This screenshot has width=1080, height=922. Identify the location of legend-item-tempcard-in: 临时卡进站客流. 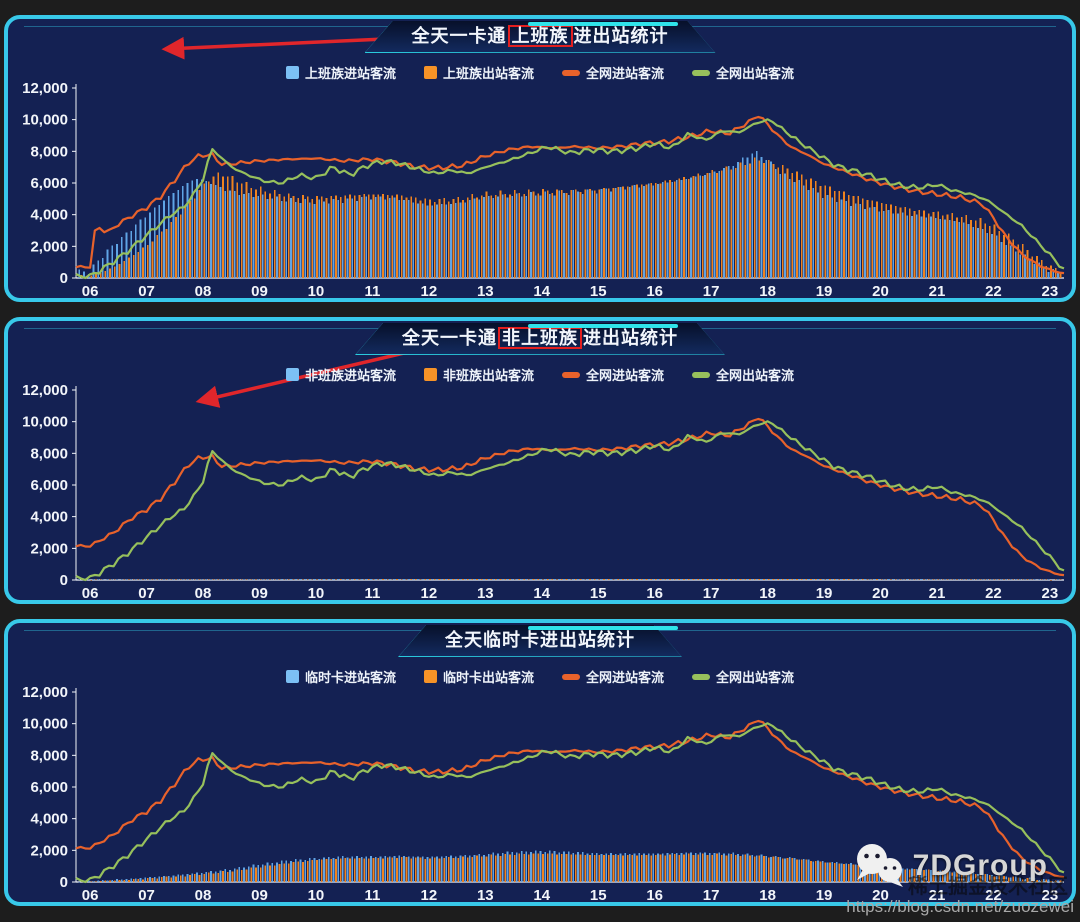
(341, 676).